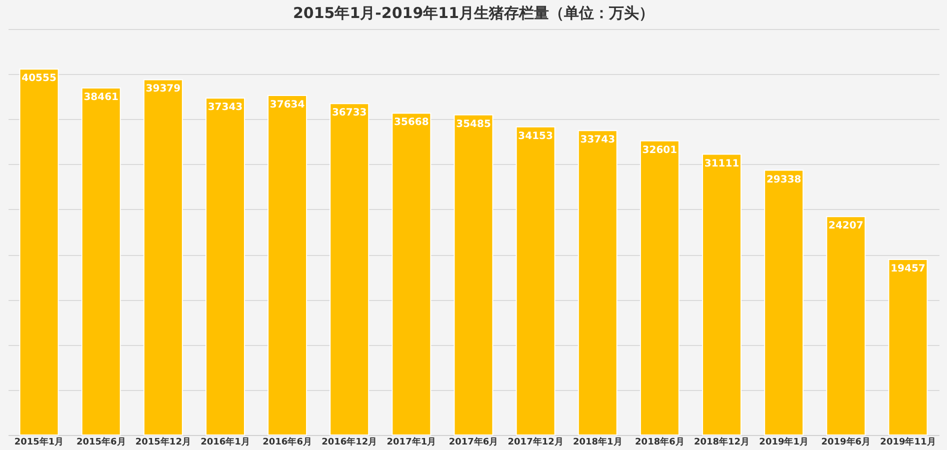  What do you see at coordinates (660, 150) in the screenshot?
I see `data-label: 32601` at bounding box center [660, 150].